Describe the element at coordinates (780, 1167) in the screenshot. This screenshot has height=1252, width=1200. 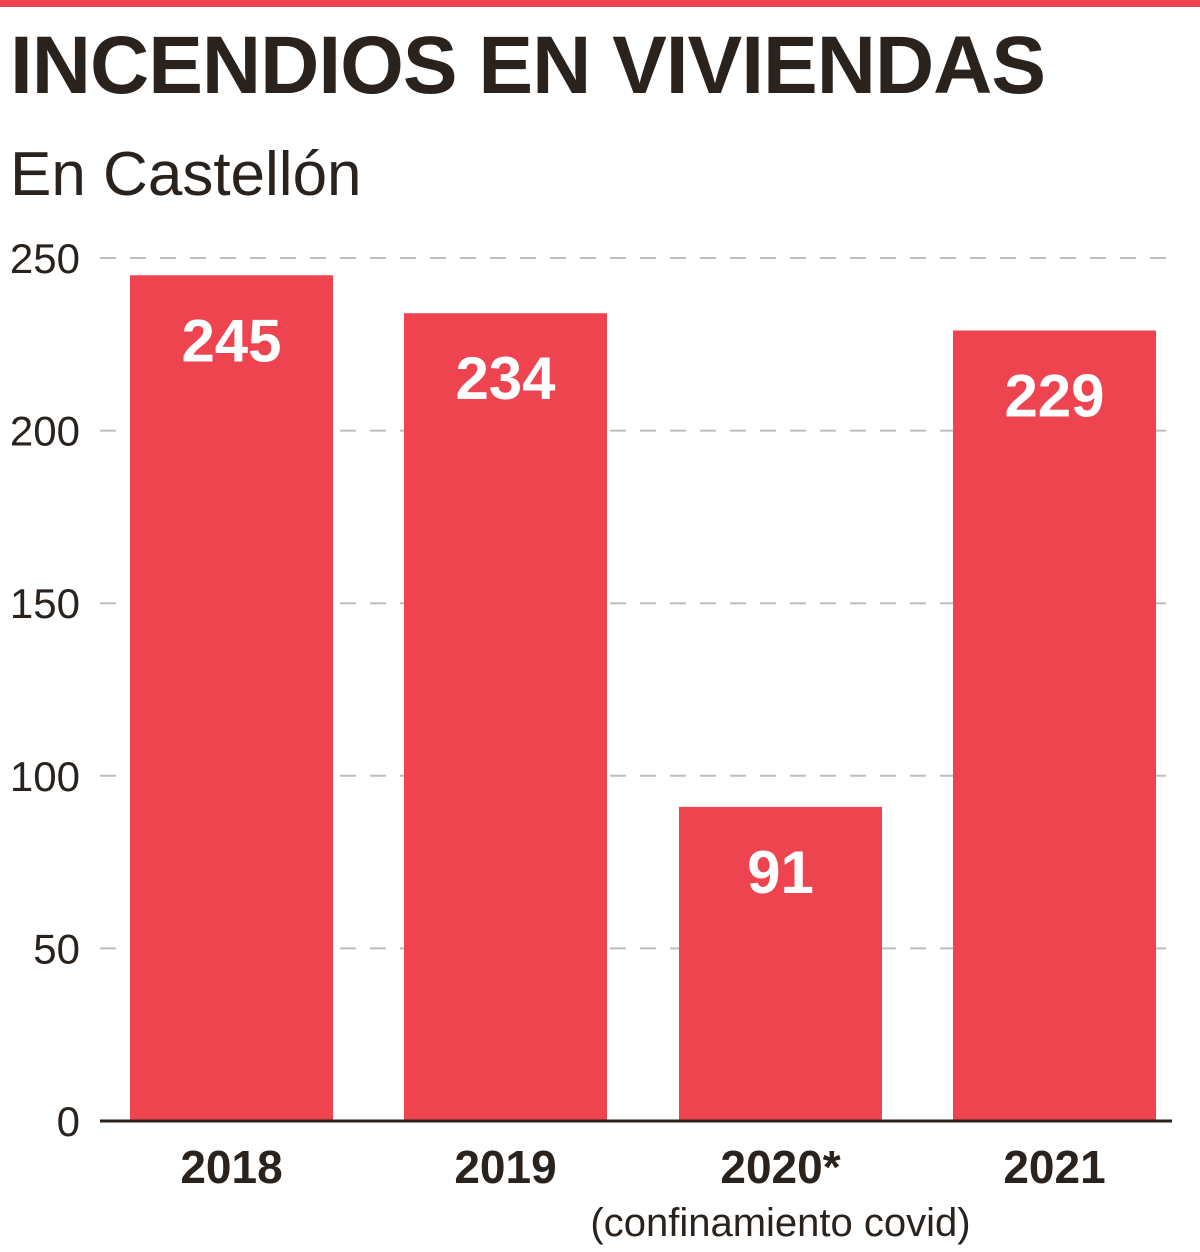
I see `x-tick-label: 2020*` at that location.